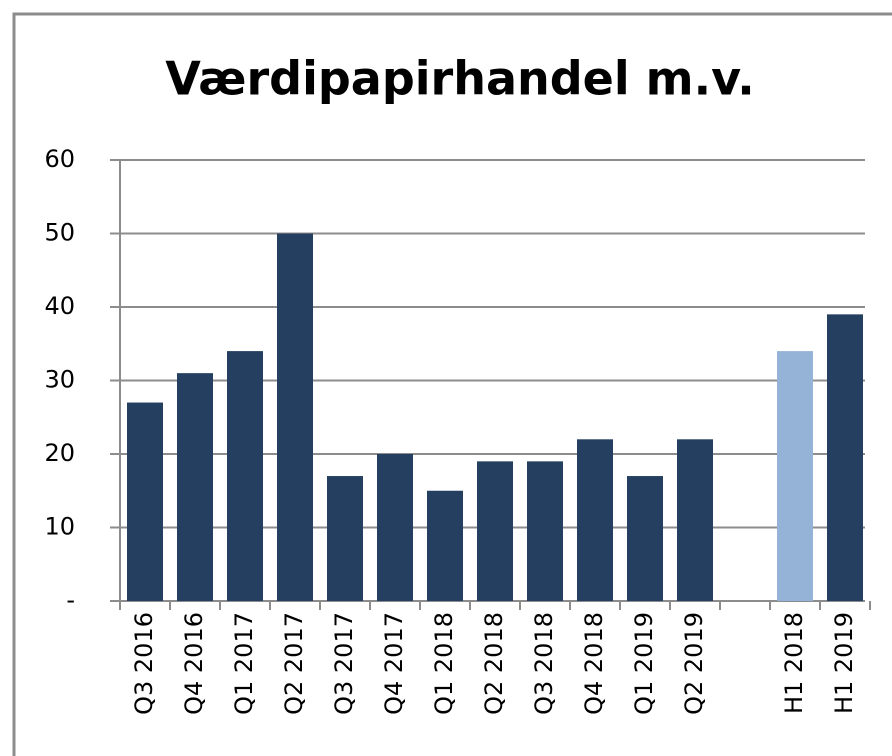 The image size is (892, 756). What do you see at coordinates (444, 663) in the screenshot?
I see `x-tick-label: Q1 2018` at bounding box center [444, 663].